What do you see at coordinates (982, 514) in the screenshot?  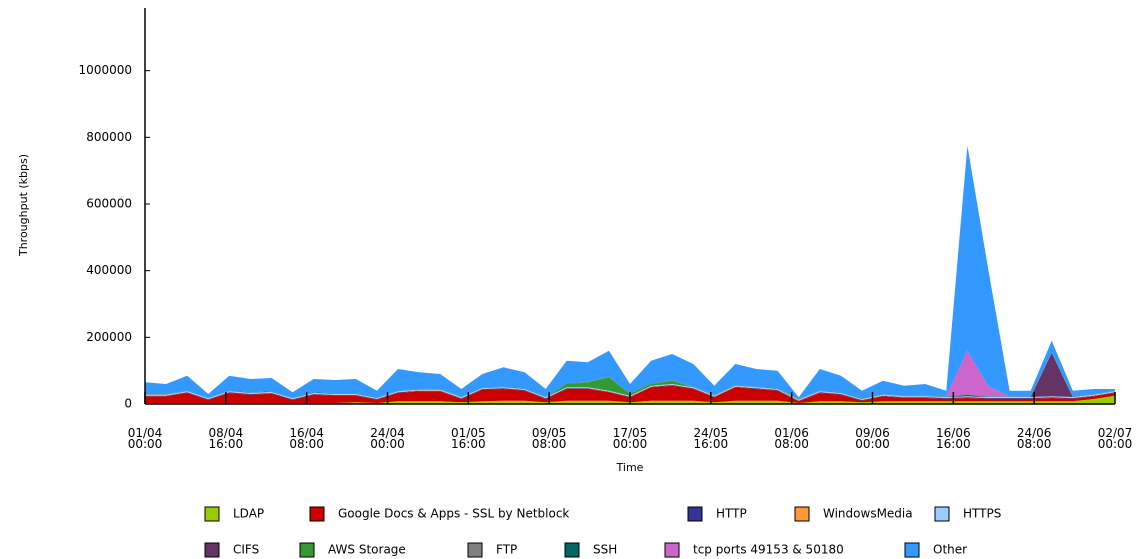 I see `legend-label: HTTPS` at bounding box center [982, 514].